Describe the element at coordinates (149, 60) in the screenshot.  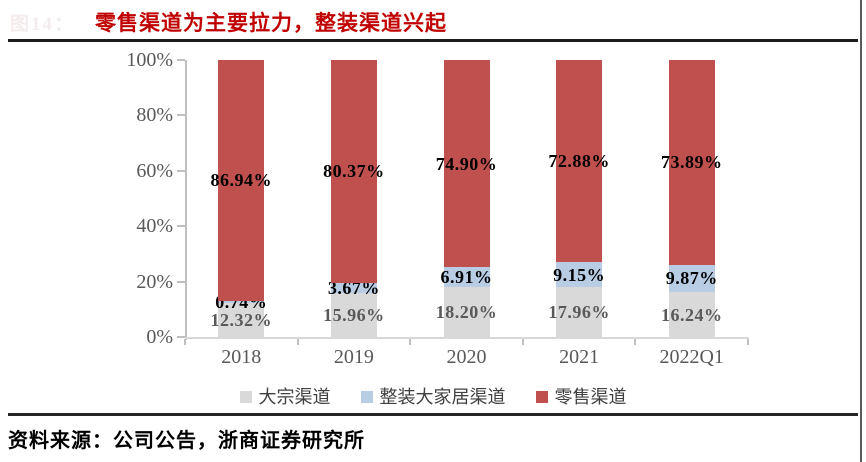
I see `y-axis-tick-label: 100%` at that location.